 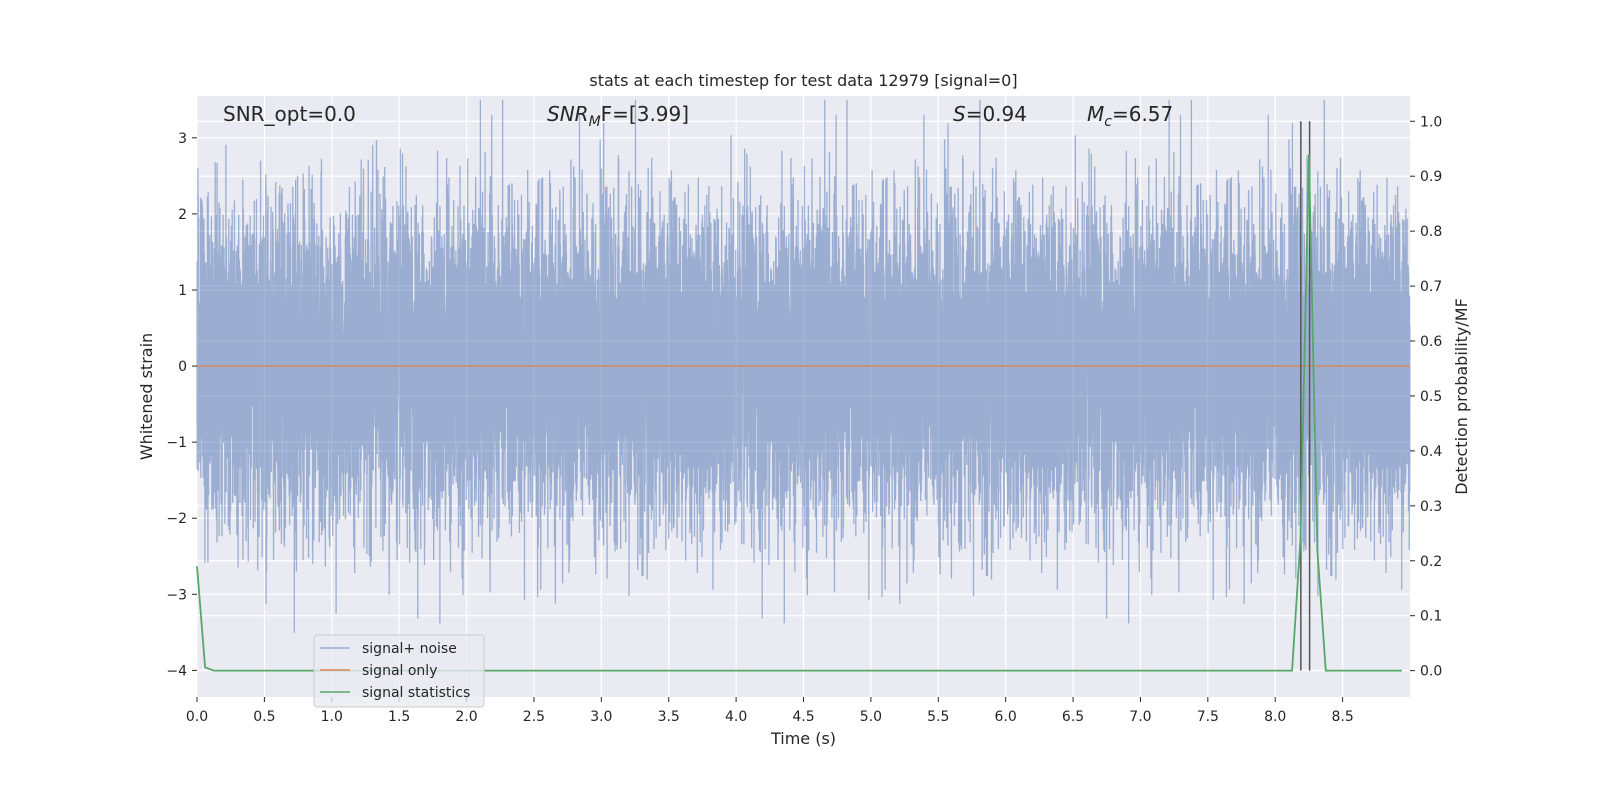 What do you see at coordinates (595, 122) in the screenshot?
I see `annotation-snr-mf-sub: M` at bounding box center [595, 122].